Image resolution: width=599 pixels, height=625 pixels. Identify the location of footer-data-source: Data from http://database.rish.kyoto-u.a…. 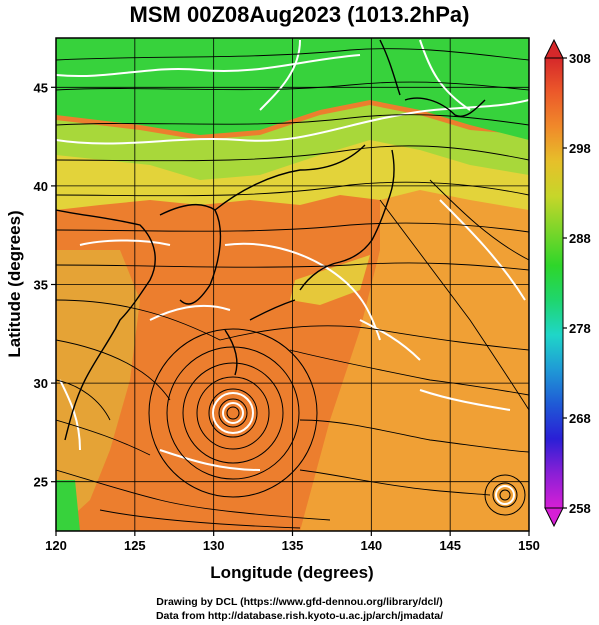
(299, 616).